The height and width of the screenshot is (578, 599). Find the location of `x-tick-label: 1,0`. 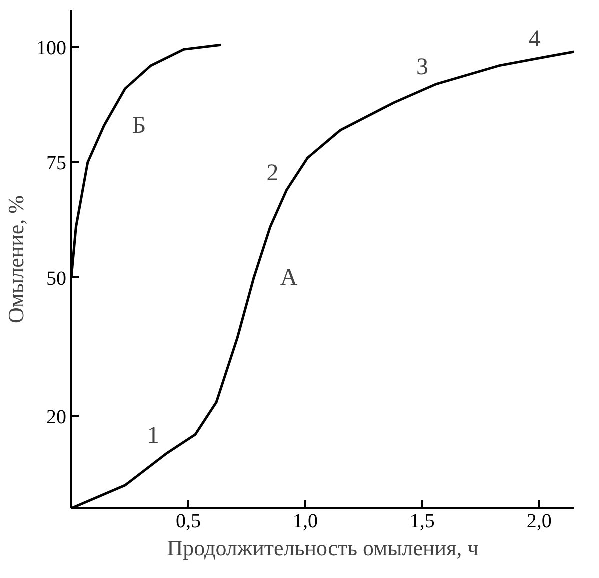

x-tick-label: 1,0 is located at coordinates (305, 521).